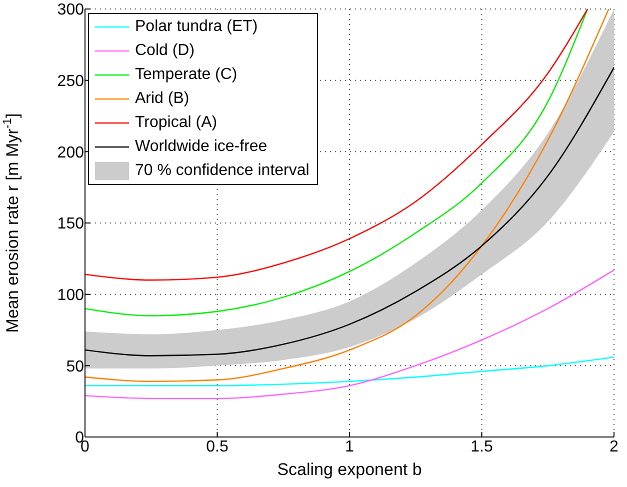 The width and height of the screenshot is (627, 487). Describe the element at coordinates (70, 224) in the screenshot. I see `y-tick-label: 150` at that location.